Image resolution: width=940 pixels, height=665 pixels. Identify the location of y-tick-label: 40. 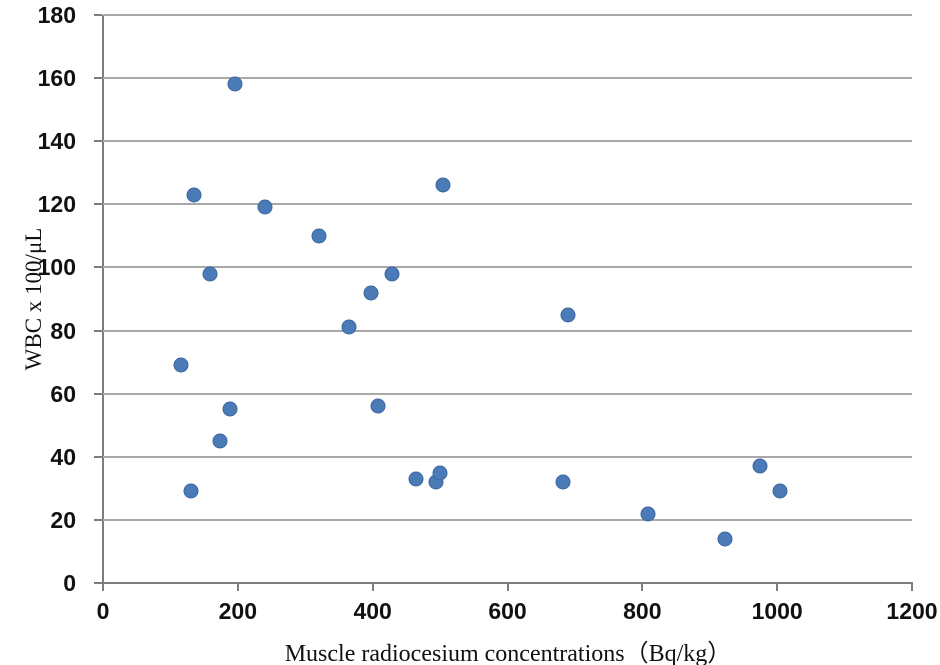
(63, 456).